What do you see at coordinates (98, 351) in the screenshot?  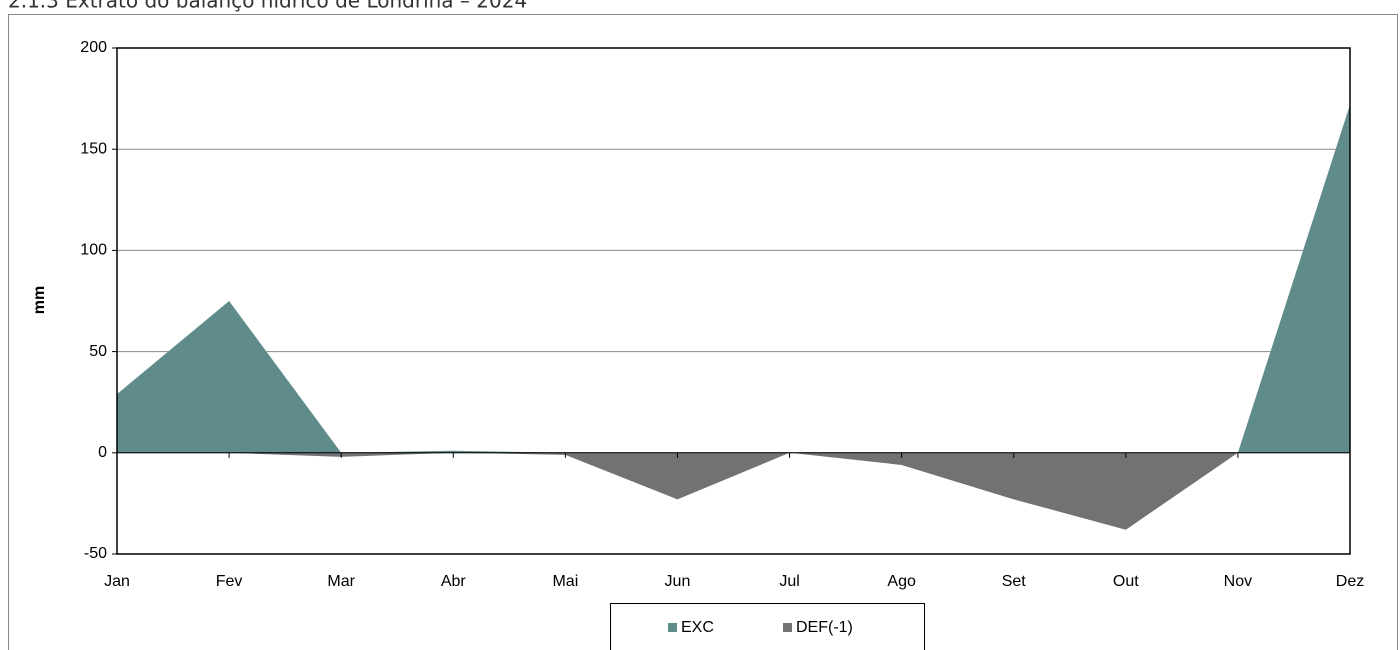 I see `y-tick-label: 50` at bounding box center [98, 351].